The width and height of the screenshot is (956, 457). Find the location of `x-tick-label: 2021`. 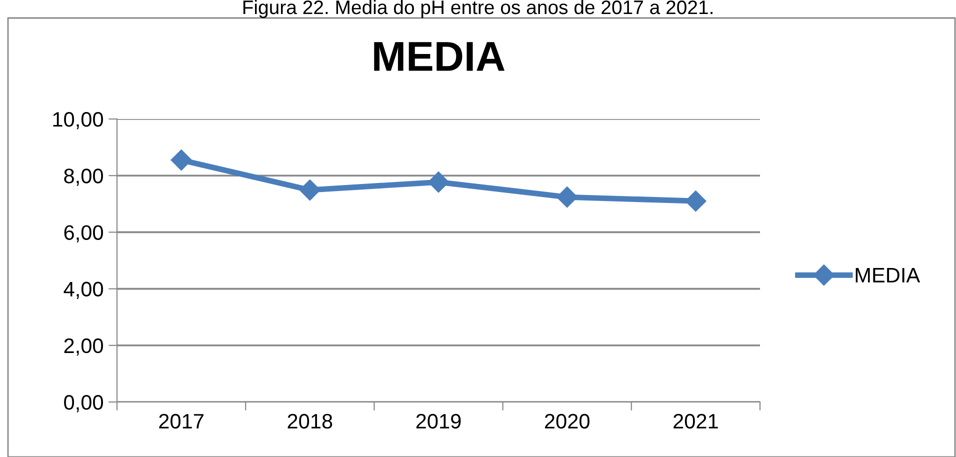

x-tick-label: 2021 is located at coordinates (696, 421).